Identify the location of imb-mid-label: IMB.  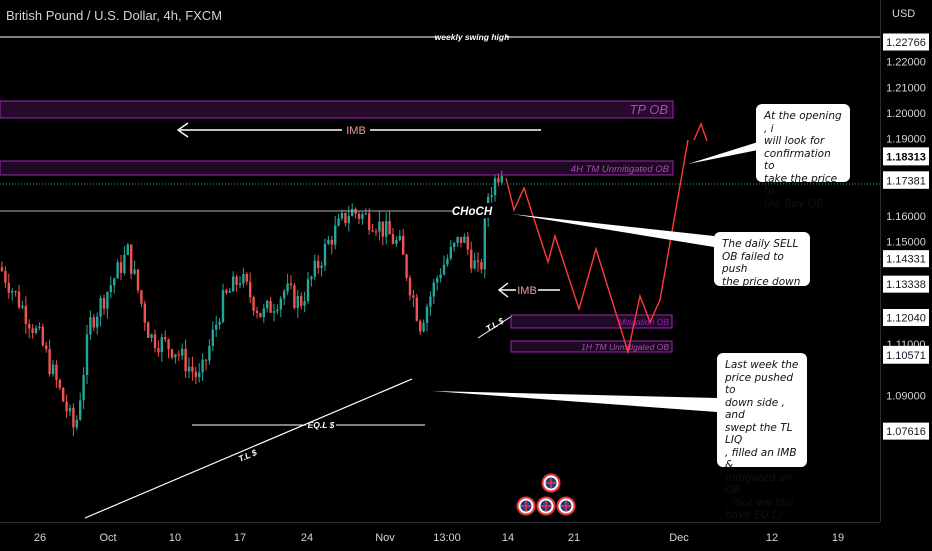
(527, 291).